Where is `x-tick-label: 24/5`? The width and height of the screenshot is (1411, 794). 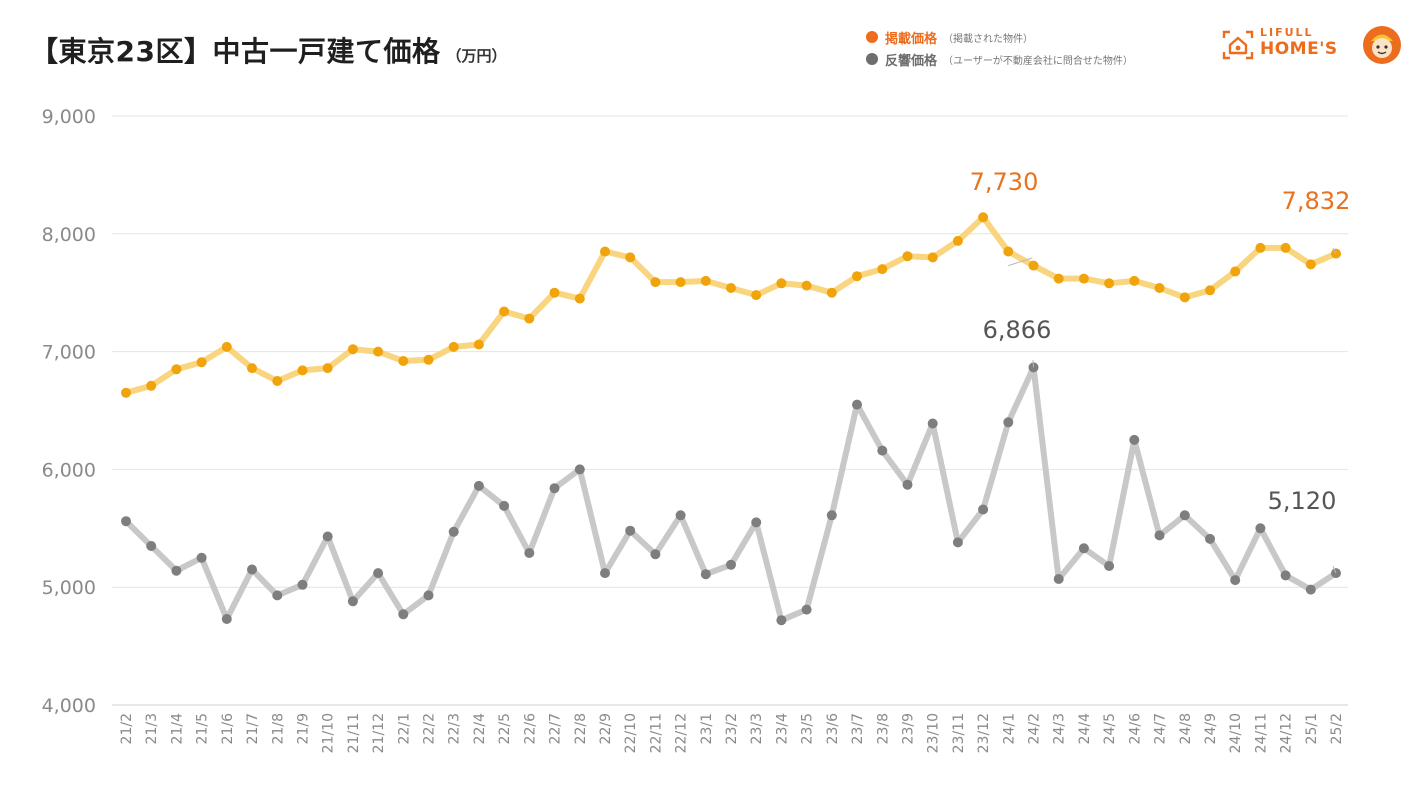
x-tick-label: 24/5 is located at coordinates (1110, 728).